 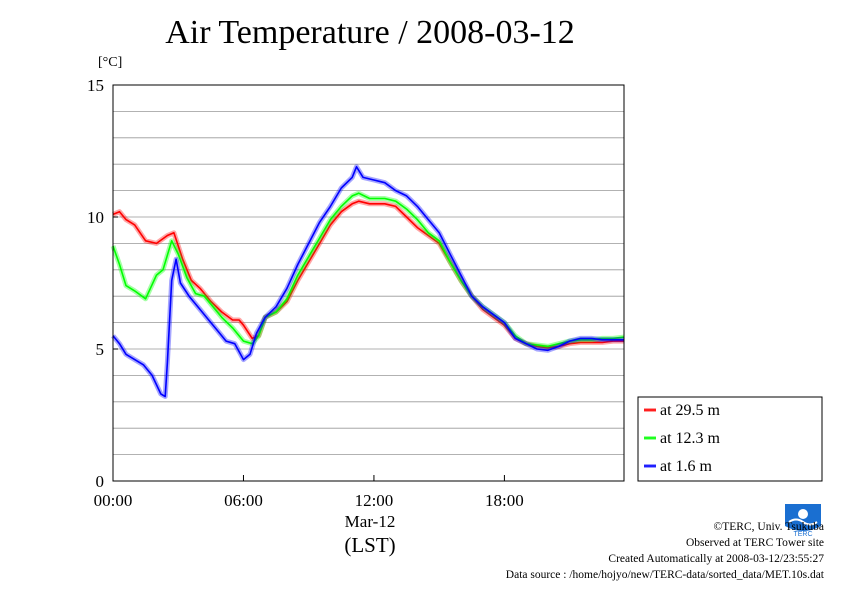 What do you see at coordinates (95, 85) in the screenshot?
I see `y-tick-label: 15` at bounding box center [95, 85].